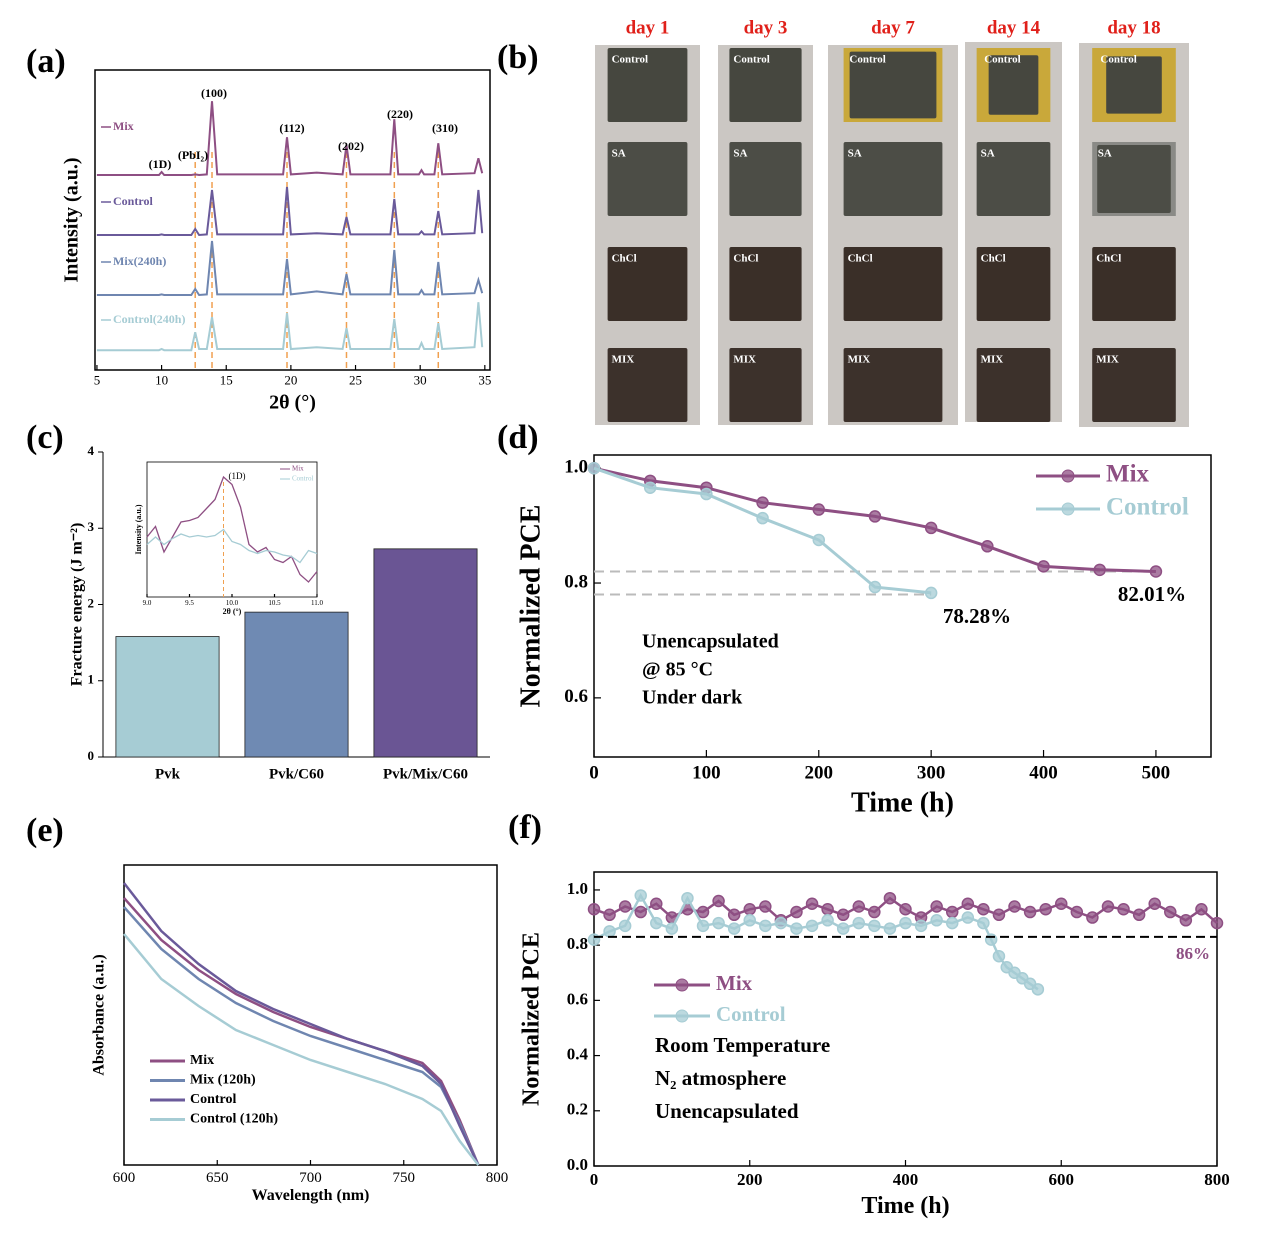 The image size is (1269, 1248). What do you see at coordinates (1156, 772) in the screenshot?
I see `x-tick-label: 500` at bounding box center [1156, 772].